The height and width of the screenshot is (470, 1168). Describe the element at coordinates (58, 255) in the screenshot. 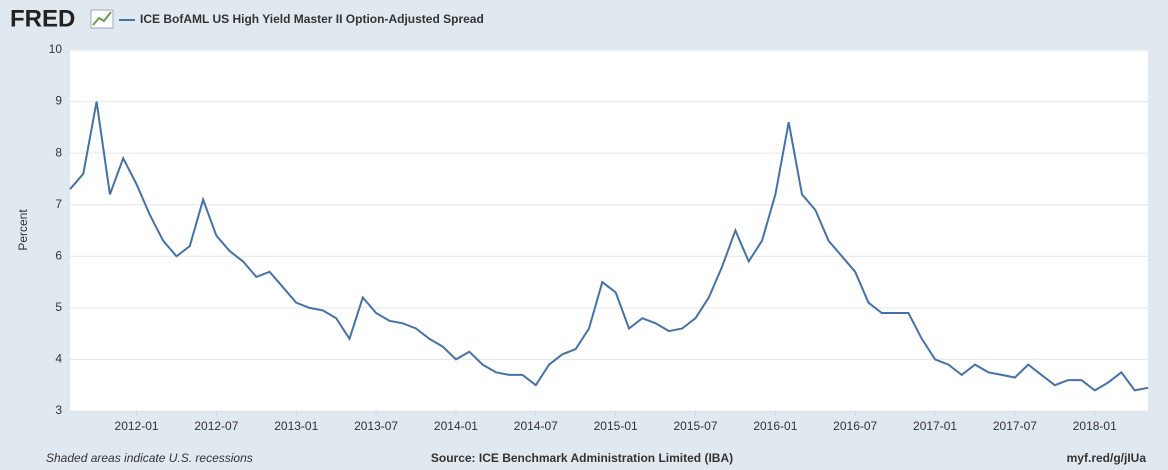

I see `y-tick-label: 6` at that location.